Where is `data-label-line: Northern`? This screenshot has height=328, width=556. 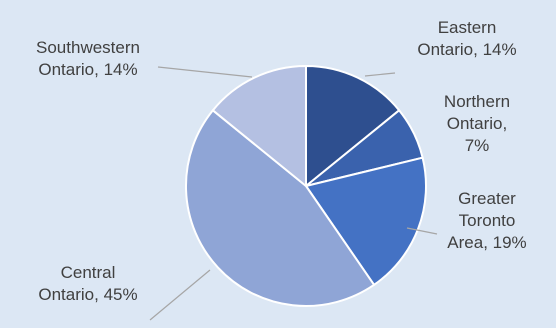
data-label-line: Northern is located at coordinates (477, 101).